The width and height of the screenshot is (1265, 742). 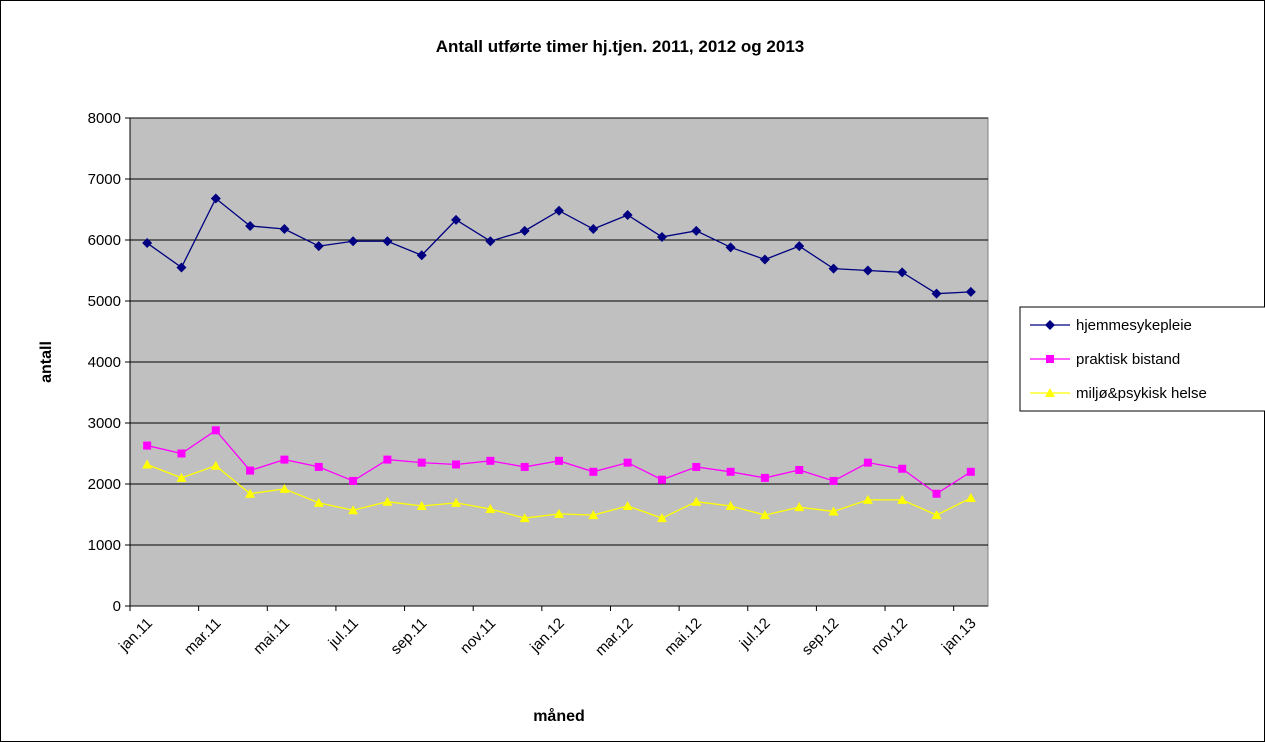 What do you see at coordinates (1141, 393) in the screenshot?
I see `legend-label: miljø&psykisk helse` at bounding box center [1141, 393].